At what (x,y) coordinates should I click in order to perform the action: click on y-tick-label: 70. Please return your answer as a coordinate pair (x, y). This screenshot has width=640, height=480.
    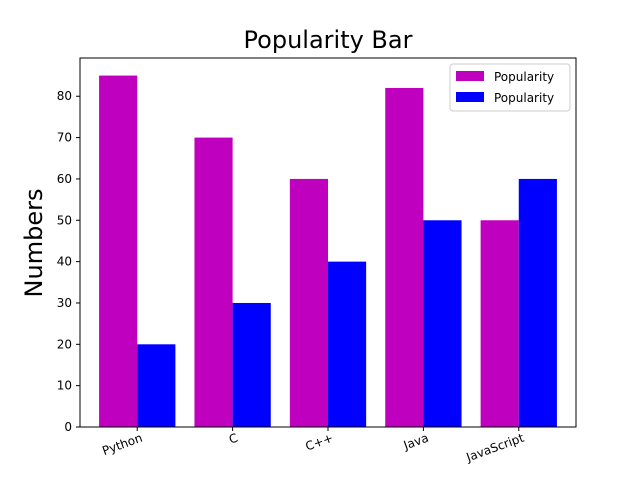
    Looking at the image, I should click on (64, 138).